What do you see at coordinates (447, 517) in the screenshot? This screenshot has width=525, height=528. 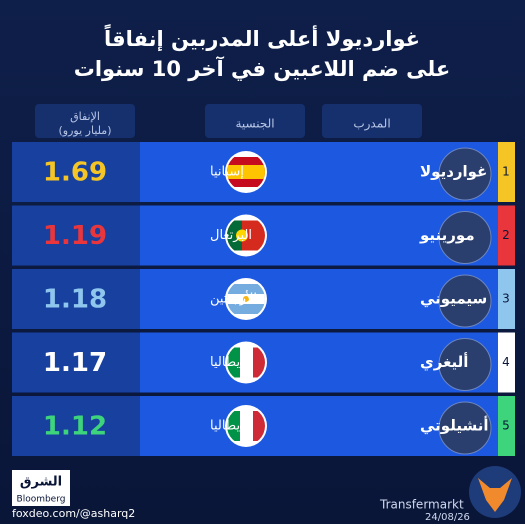 I see `date: 24/08/26` at bounding box center [447, 517].